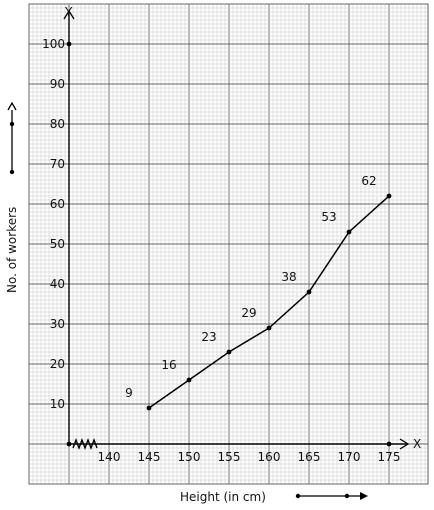 The height and width of the screenshot is (510, 434). Describe the element at coordinates (389, 444) in the screenshot. I see `x-axis-end-point` at that location.